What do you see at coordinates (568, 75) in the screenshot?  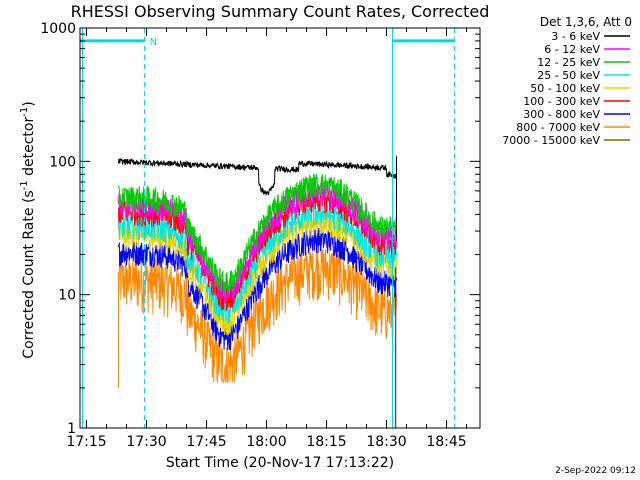 I see `legend-label: 25 - 50 keV` at bounding box center [568, 75].